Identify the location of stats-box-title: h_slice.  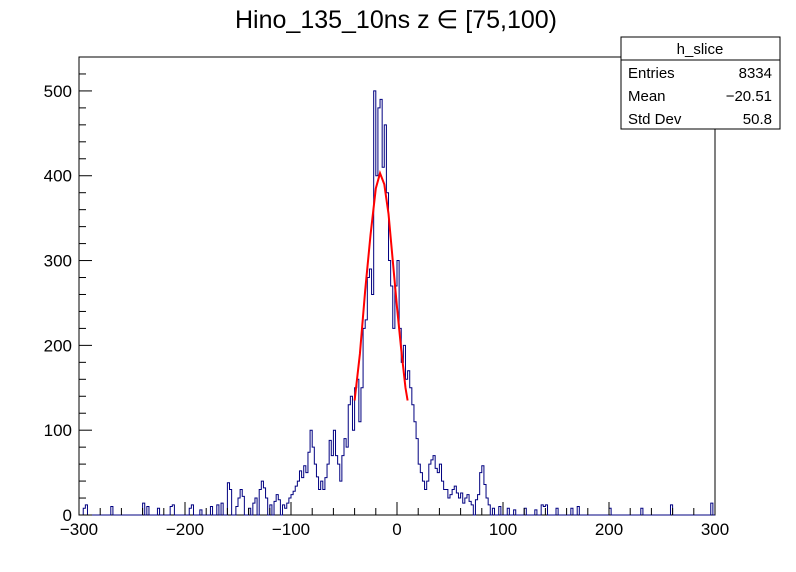
(700, 49).